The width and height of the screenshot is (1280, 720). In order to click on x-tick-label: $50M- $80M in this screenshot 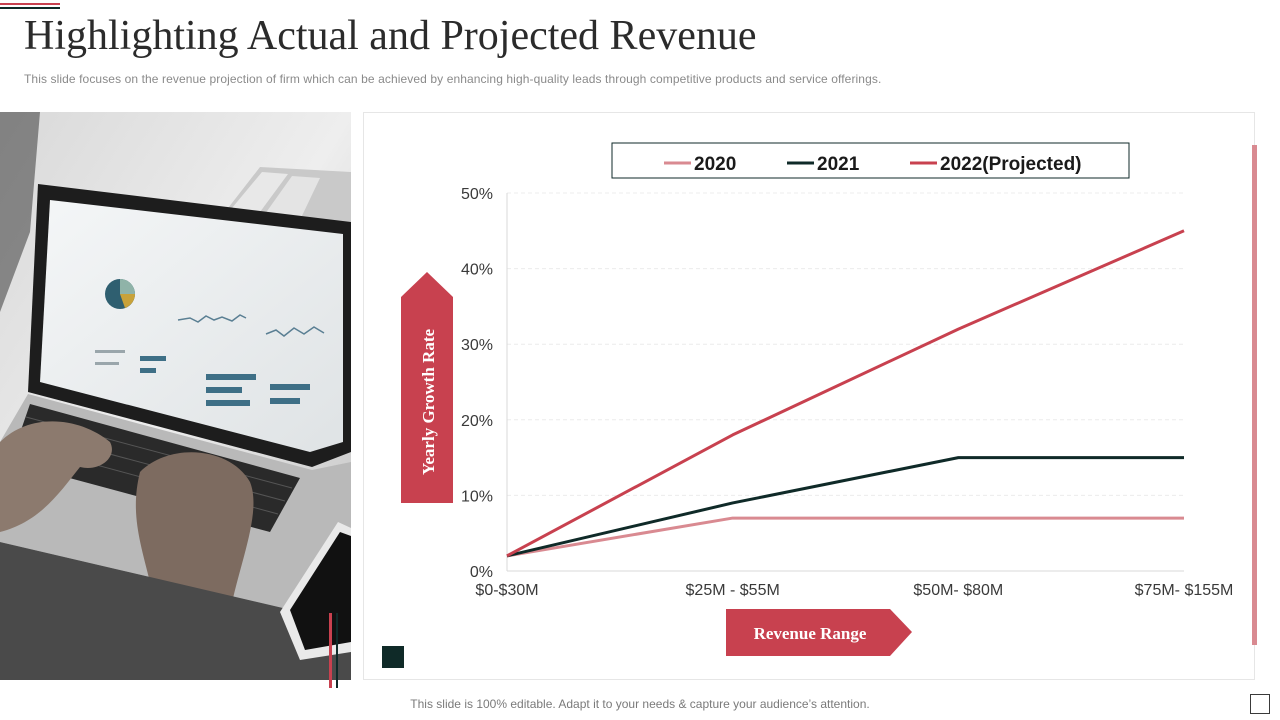, I will do `click(958, 590)`.